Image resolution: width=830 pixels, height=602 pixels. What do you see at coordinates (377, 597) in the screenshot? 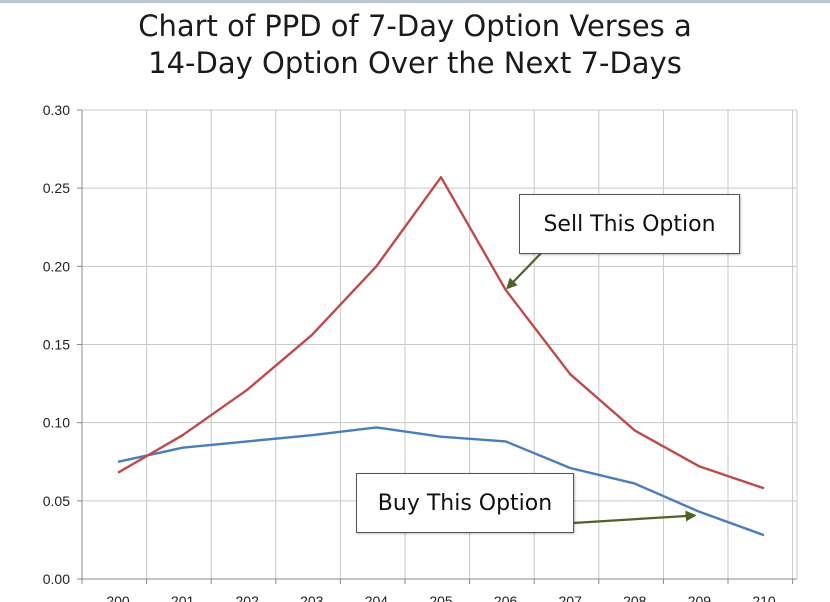
I see `x-tick-label: 204` at bounding box center [377, 597].